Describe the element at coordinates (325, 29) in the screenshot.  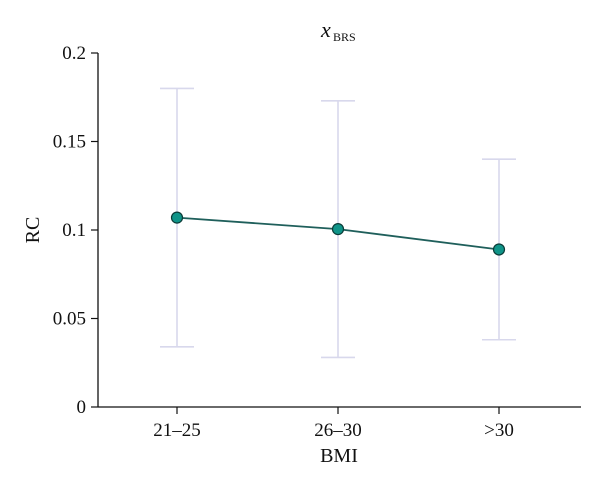
I see `chart-title: x` at that location.